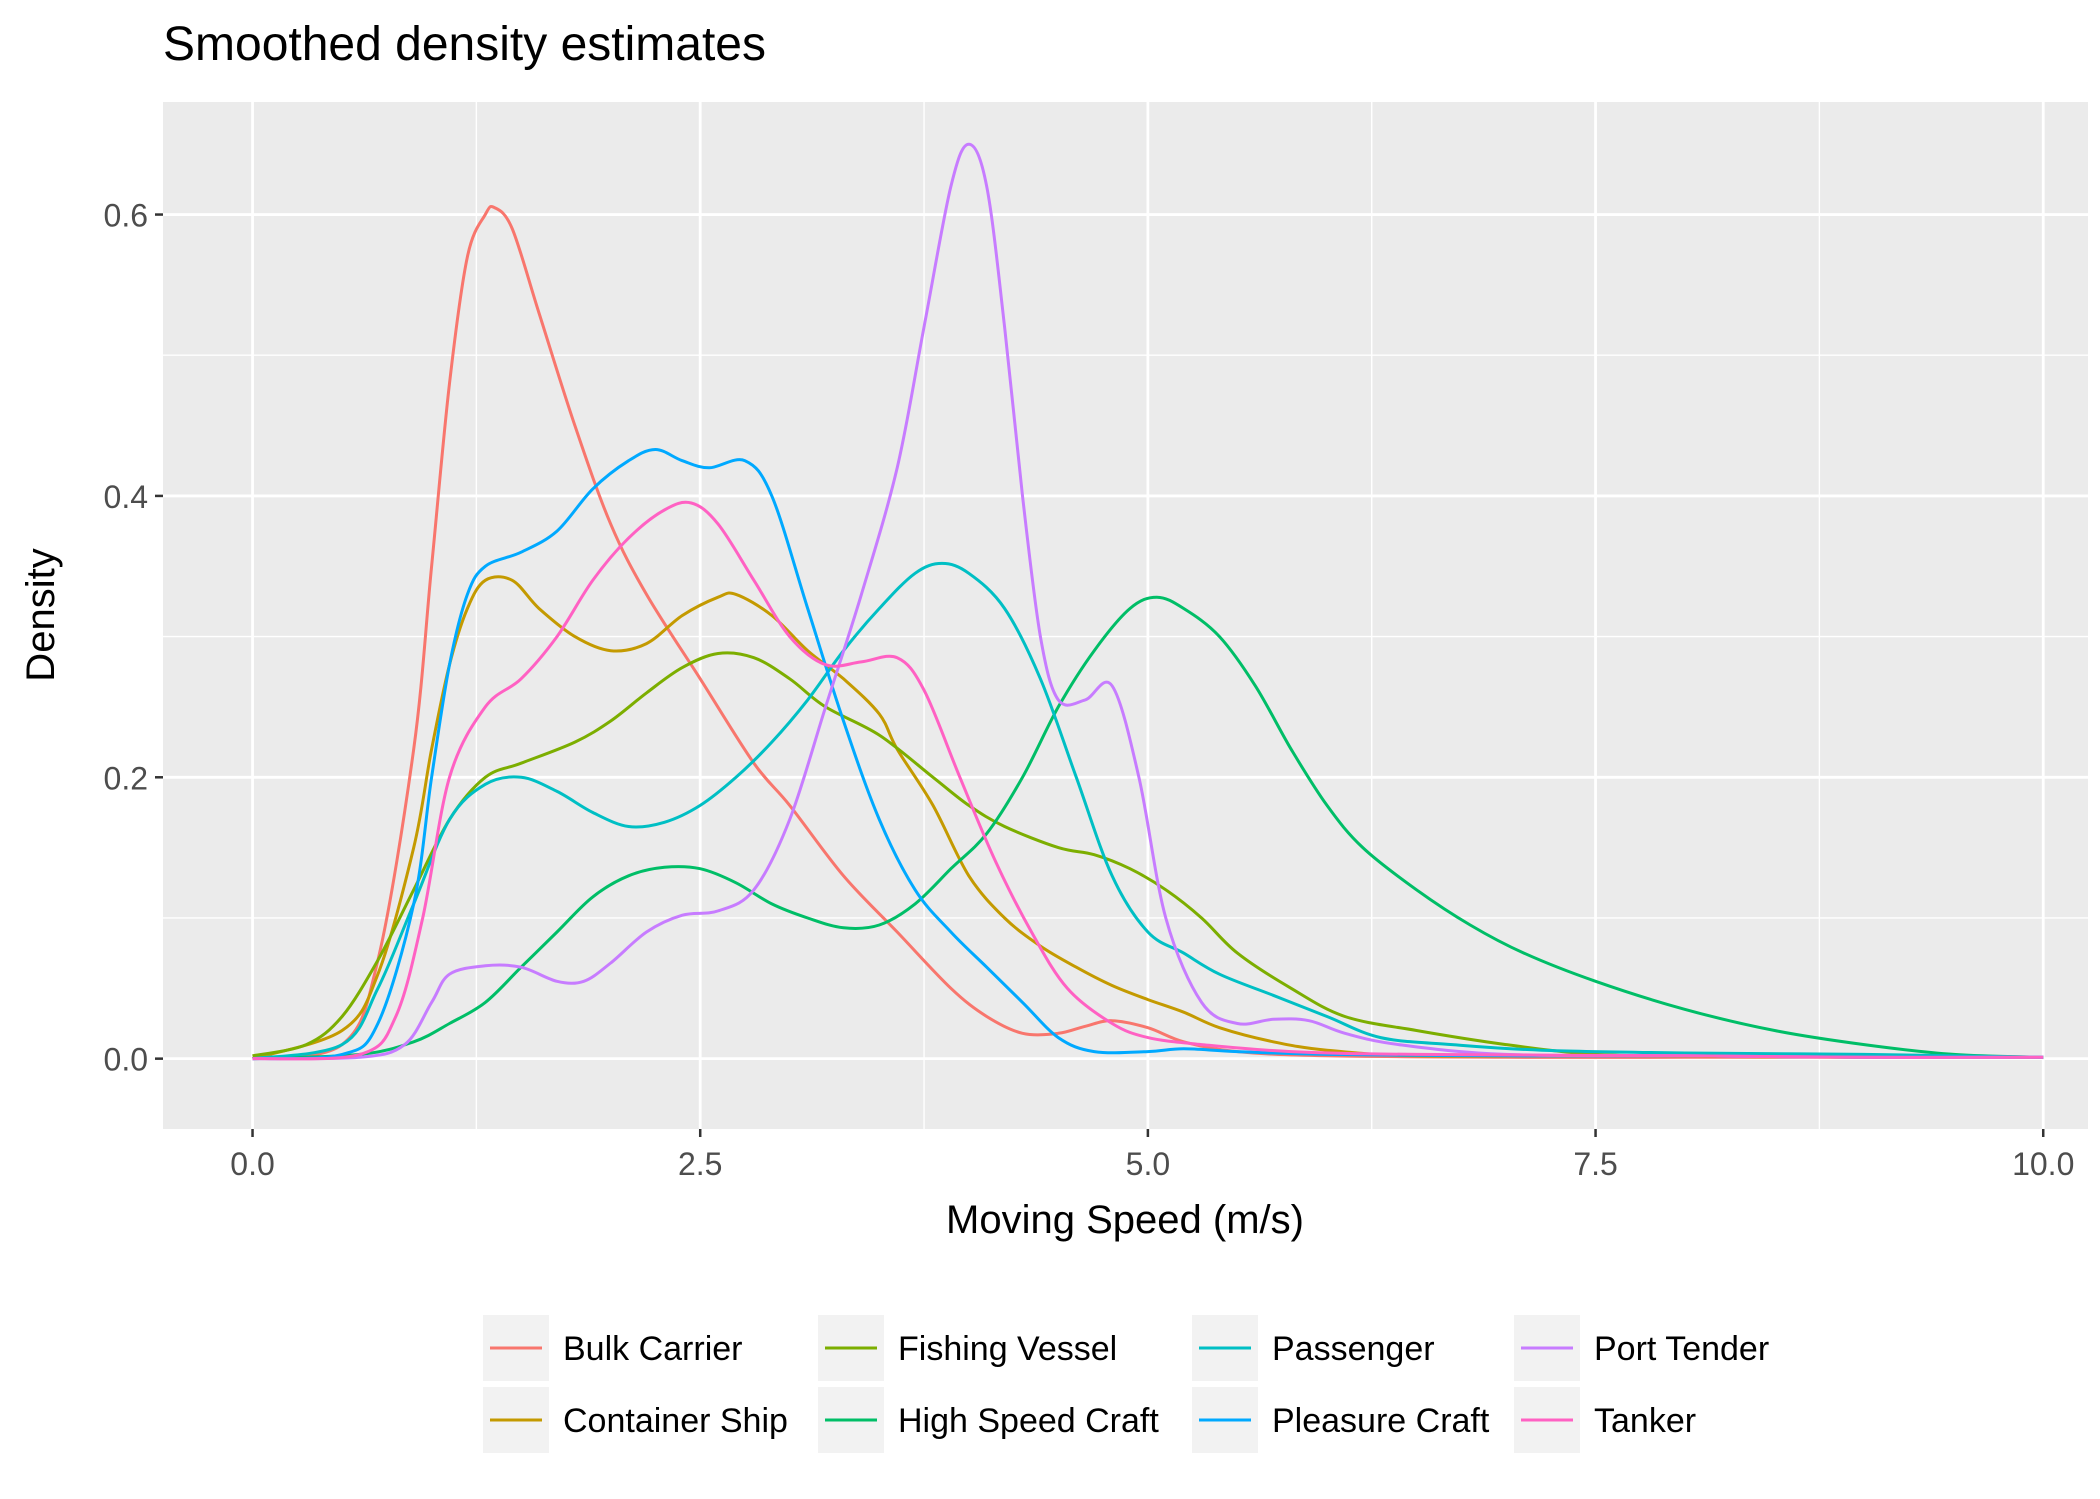  What do you see at coordinates (126, 216) in the screenshot?
I see `y-tick-label: 0.6` at bounding box center [126, 216].